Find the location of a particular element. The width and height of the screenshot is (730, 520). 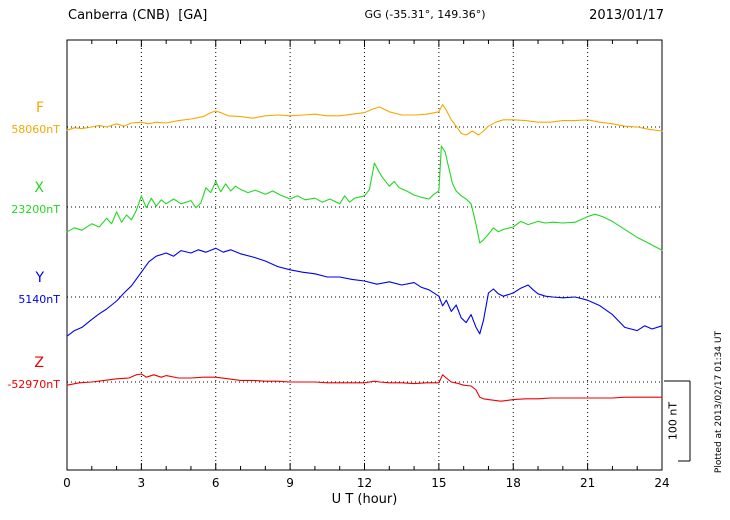

scale-bar-label: 100 nT is located at coordinates (673, 421).